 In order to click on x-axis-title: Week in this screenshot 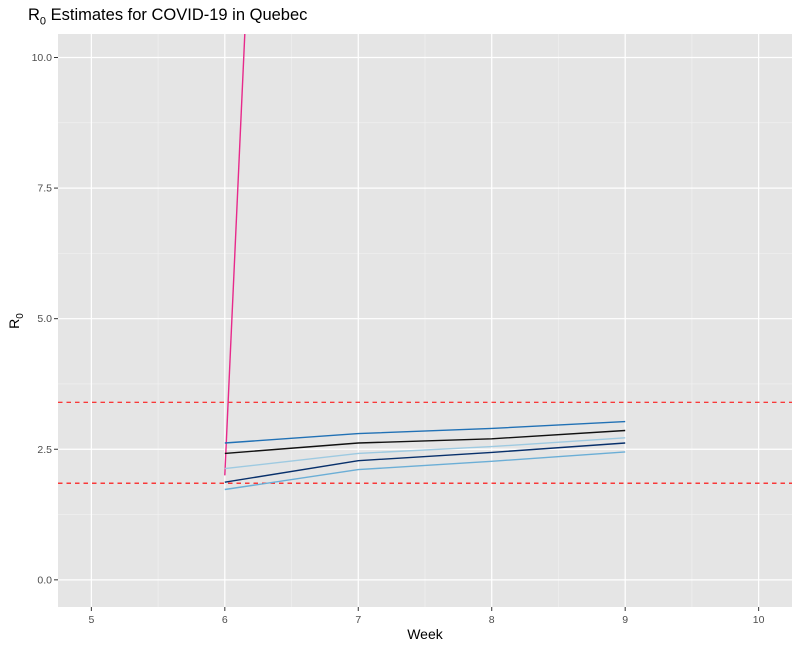, I will do `click(425, 634)`.